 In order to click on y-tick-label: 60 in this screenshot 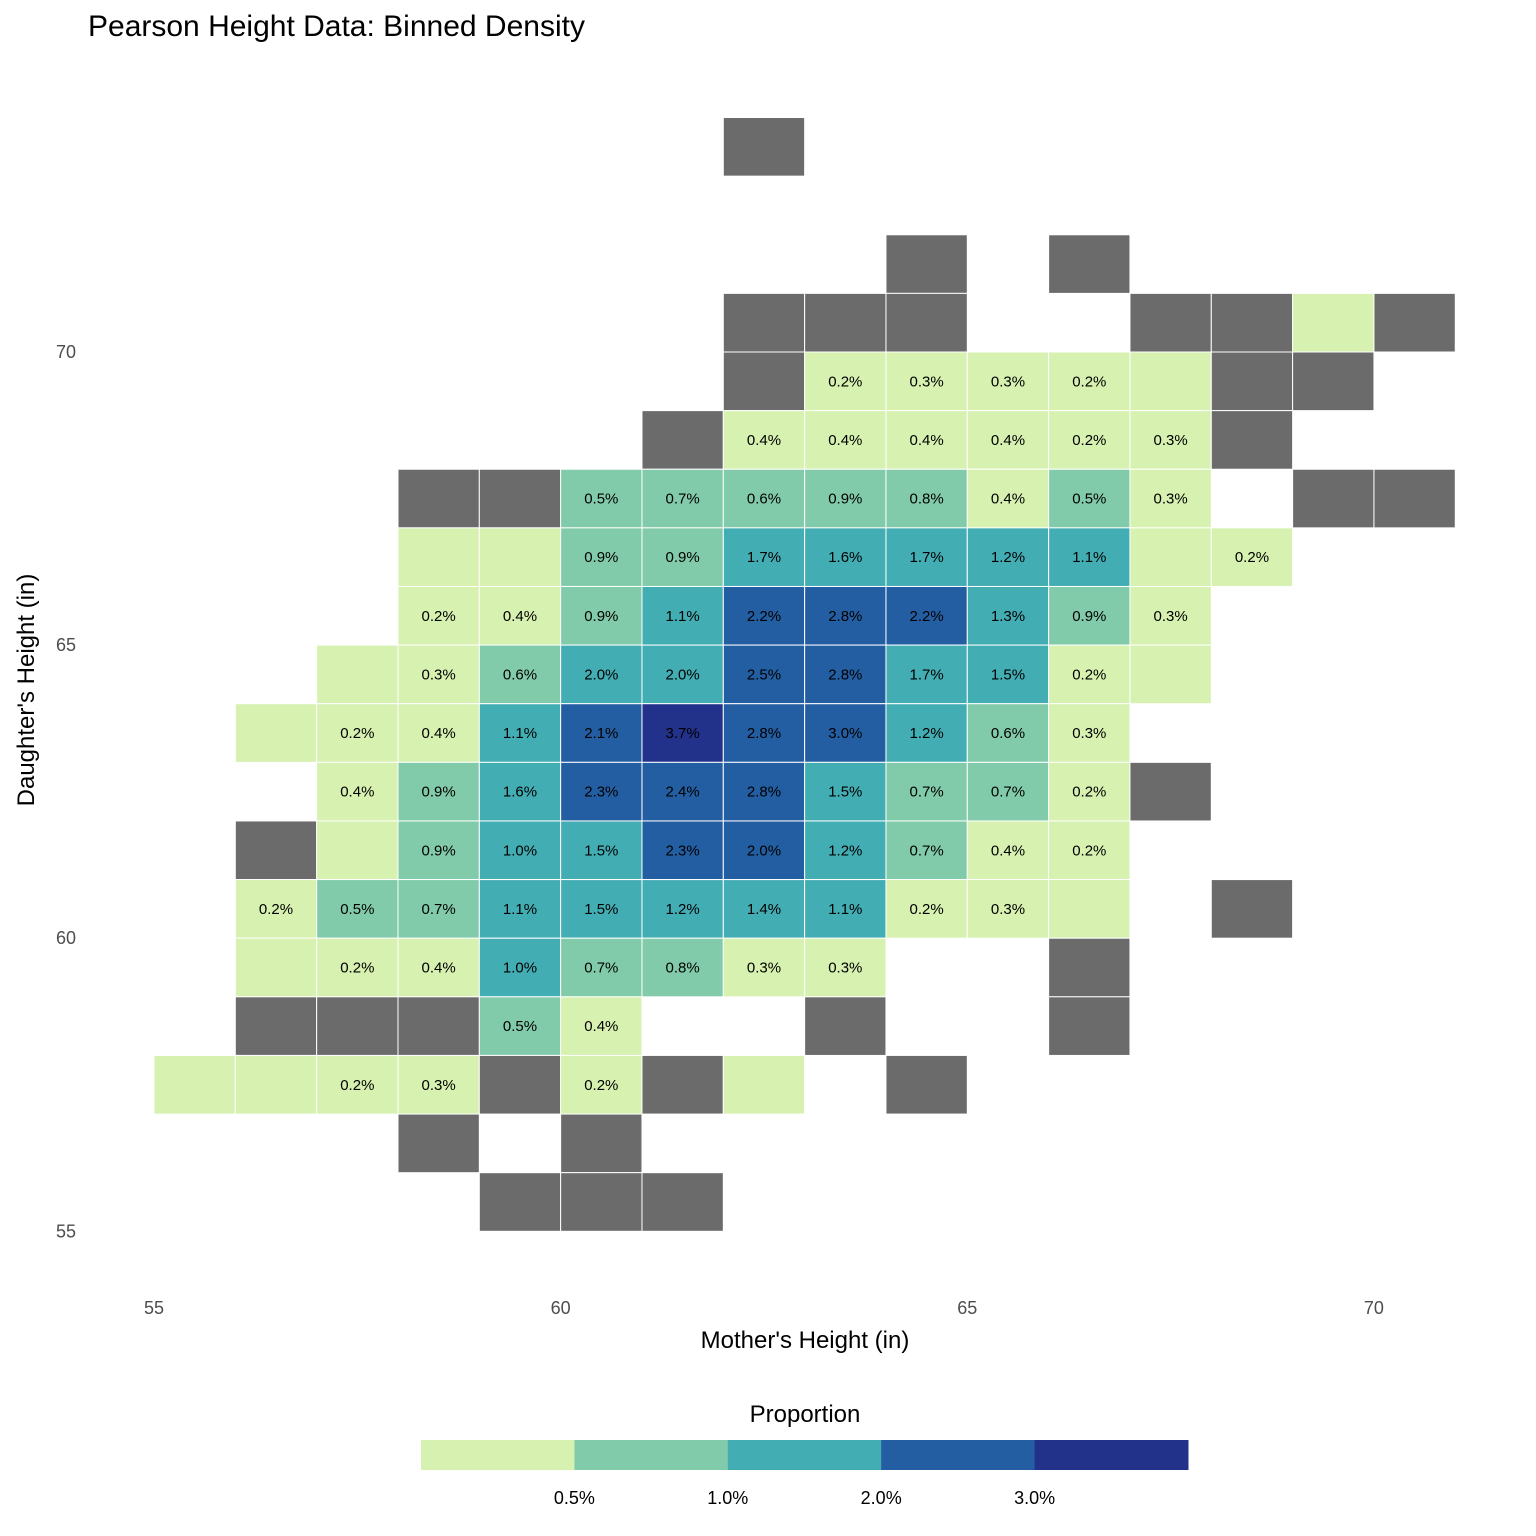, I will do `click(66, 938)`.